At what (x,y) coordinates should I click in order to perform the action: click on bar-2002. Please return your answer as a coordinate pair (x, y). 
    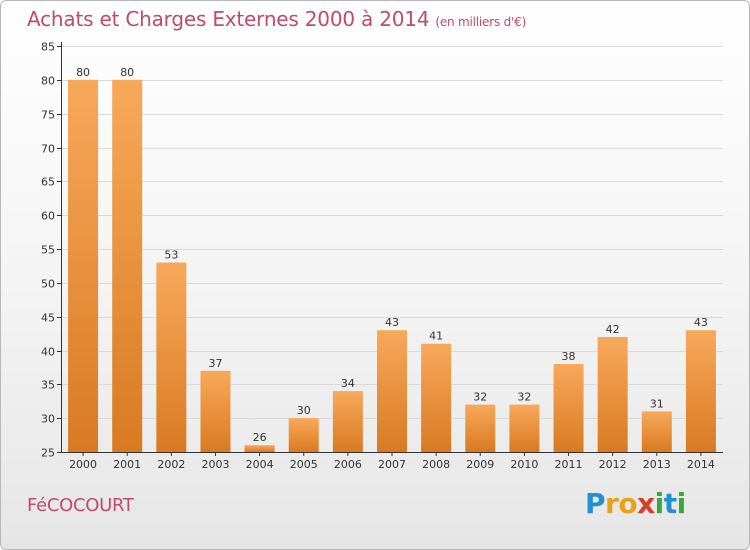
    Looking at the image, I should click on (171, 357).